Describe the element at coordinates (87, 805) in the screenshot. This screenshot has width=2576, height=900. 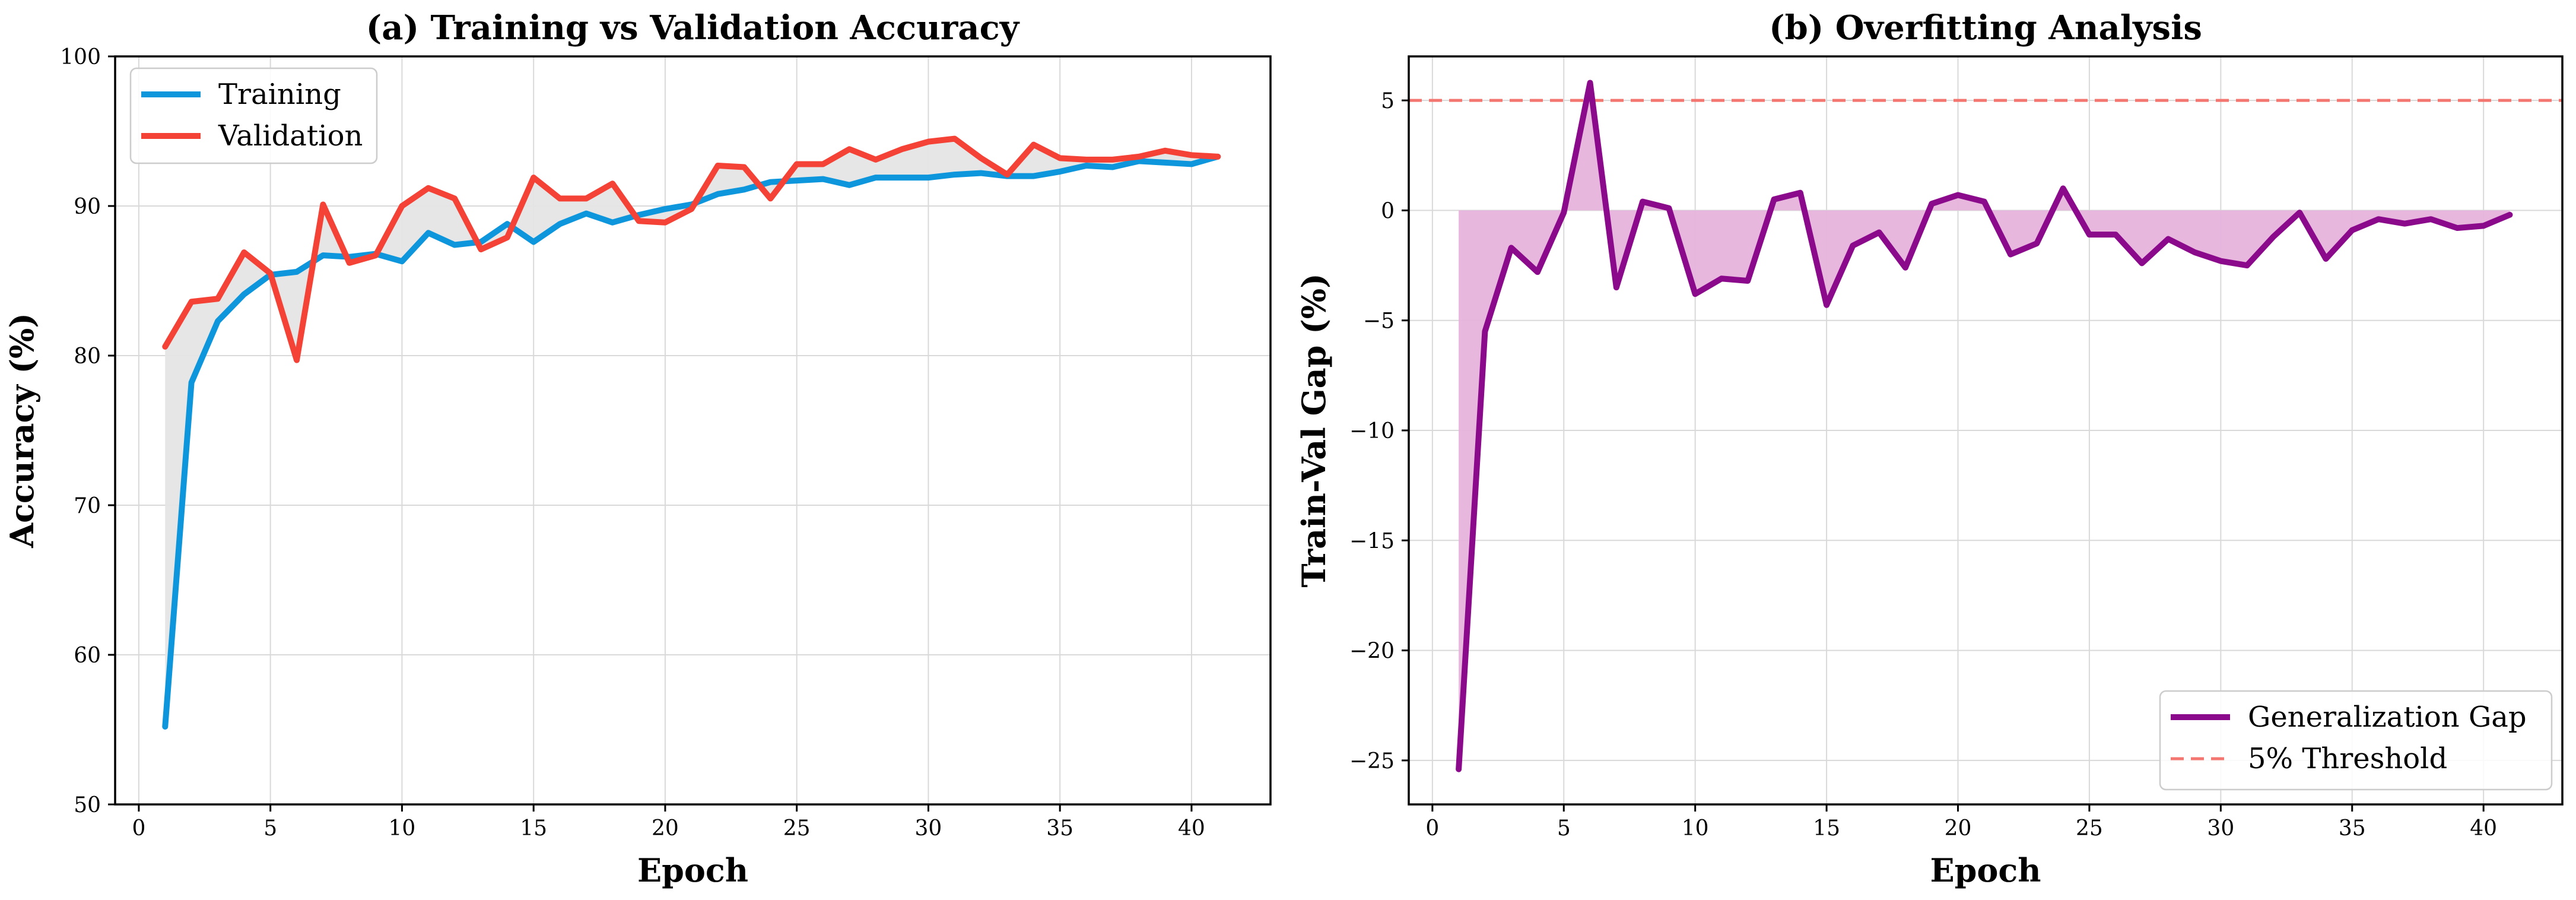
I see `y-tick-label: 50` at that location.